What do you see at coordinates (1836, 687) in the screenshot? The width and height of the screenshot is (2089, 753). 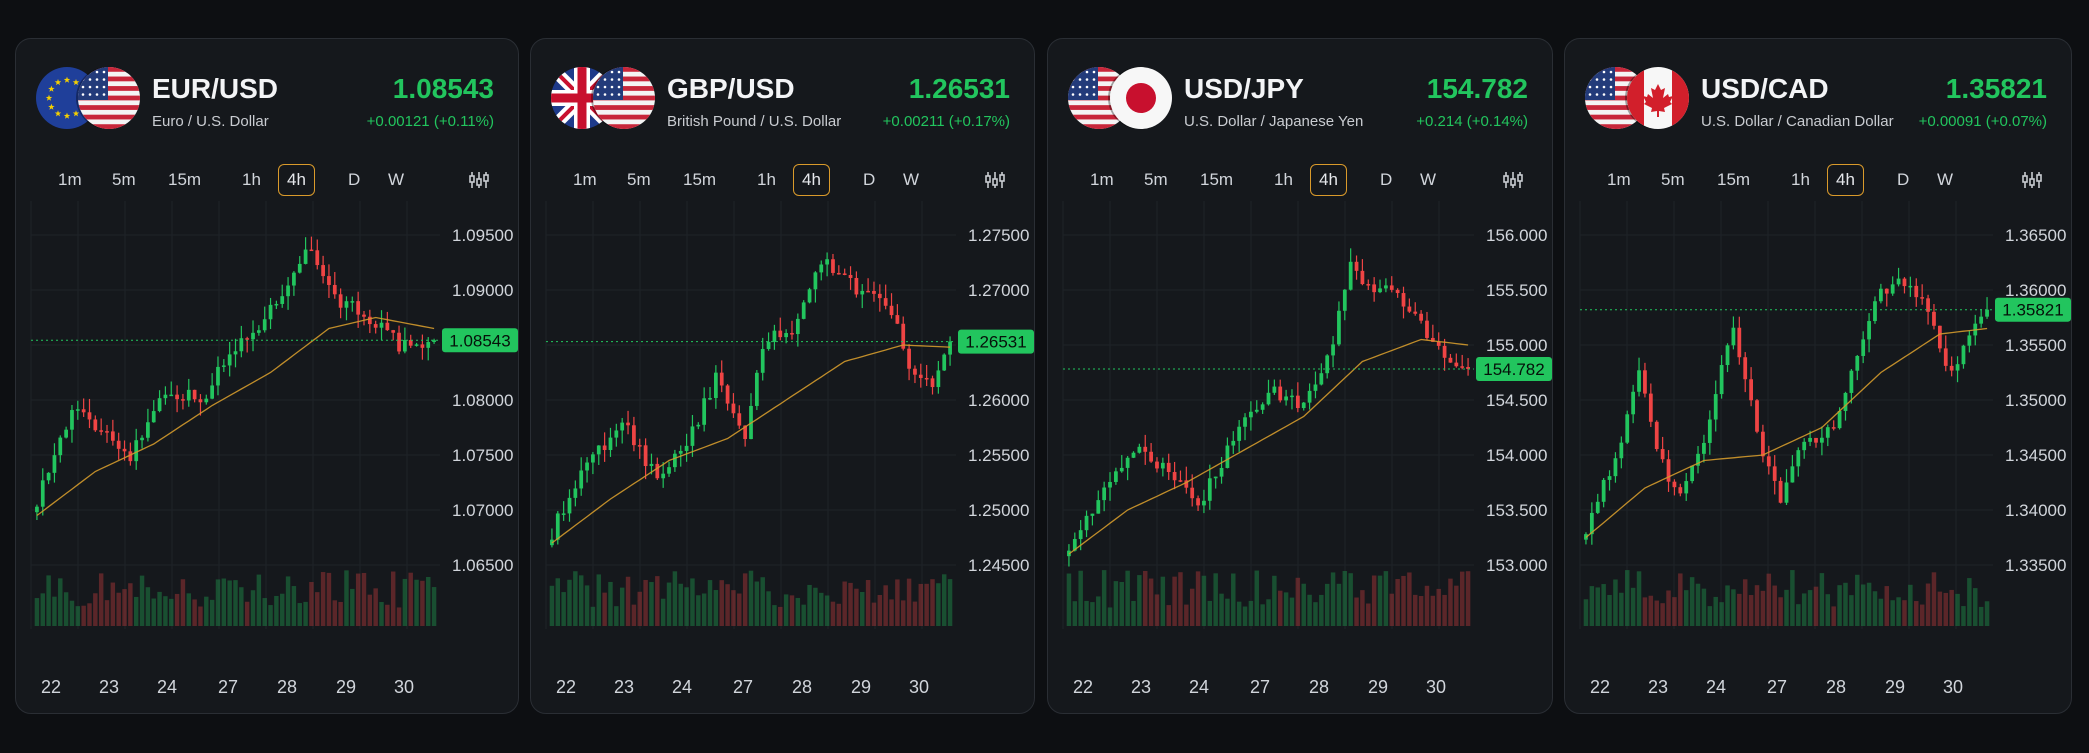 I see `x-tick-label: 28` at bounding box center [1836, 687].